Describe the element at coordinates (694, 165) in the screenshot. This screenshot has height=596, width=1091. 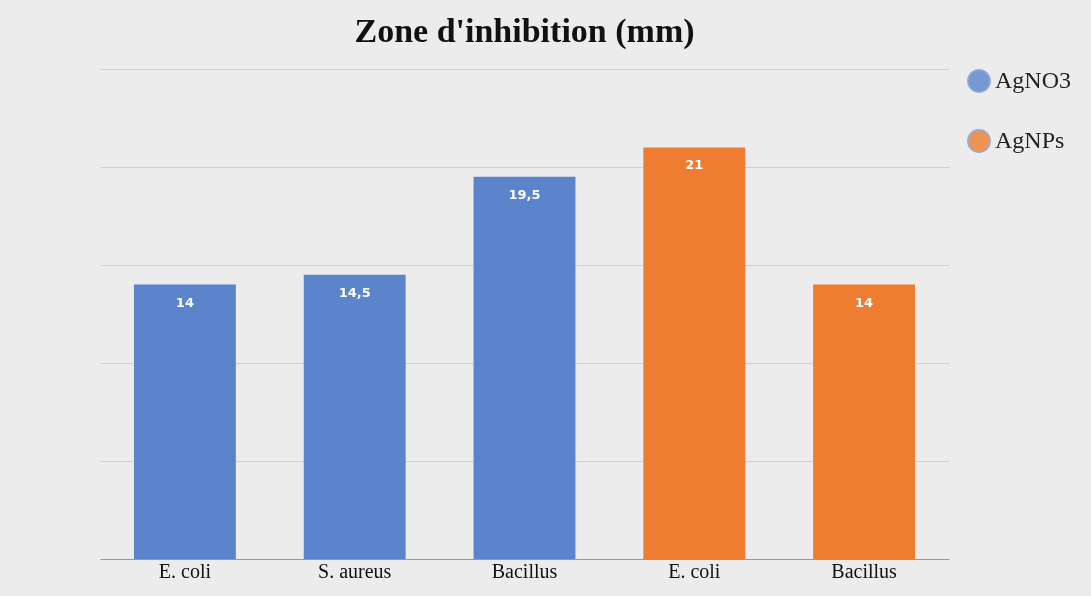
I see `data-label: 21` at that location.